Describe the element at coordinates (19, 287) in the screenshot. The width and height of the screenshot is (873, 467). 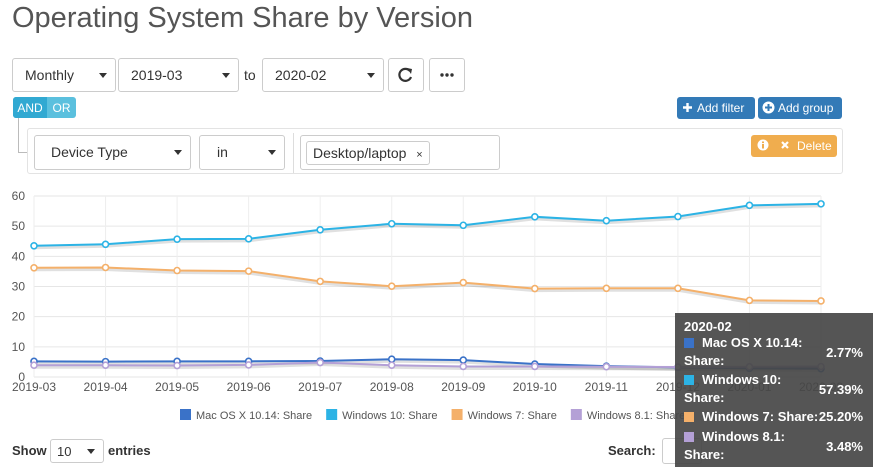
I see `y-tick-label: 30` at that location.